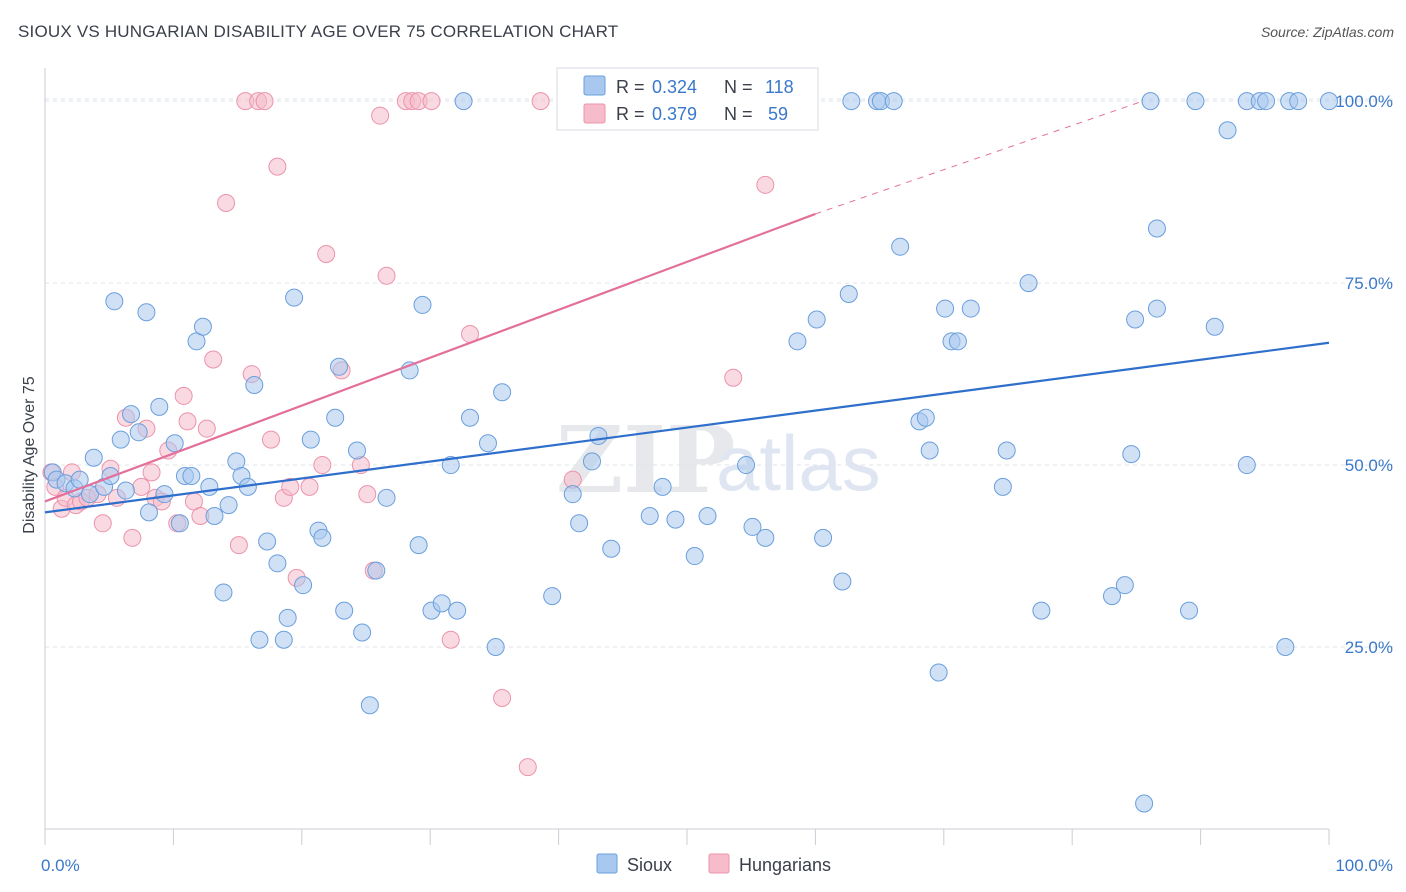 This screenshot has height=892, width=1406. What do you see at coordinates (738, 87) in the screenshot?
I see `legend-n-label-1: N =` at bounding box center [738, 87].